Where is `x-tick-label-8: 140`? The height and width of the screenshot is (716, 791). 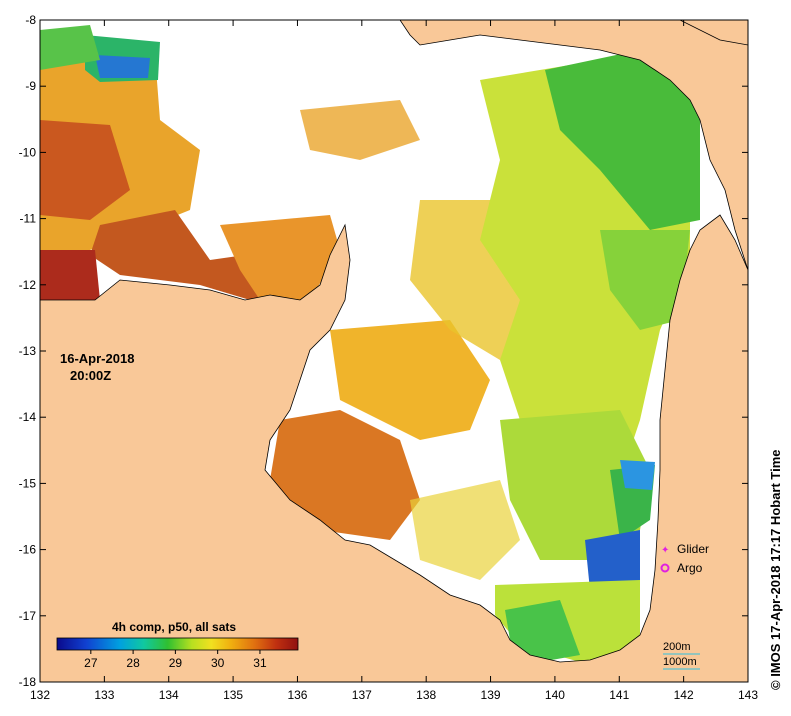
x-tick-label-8: 140 is located at coordinates (555, 695).